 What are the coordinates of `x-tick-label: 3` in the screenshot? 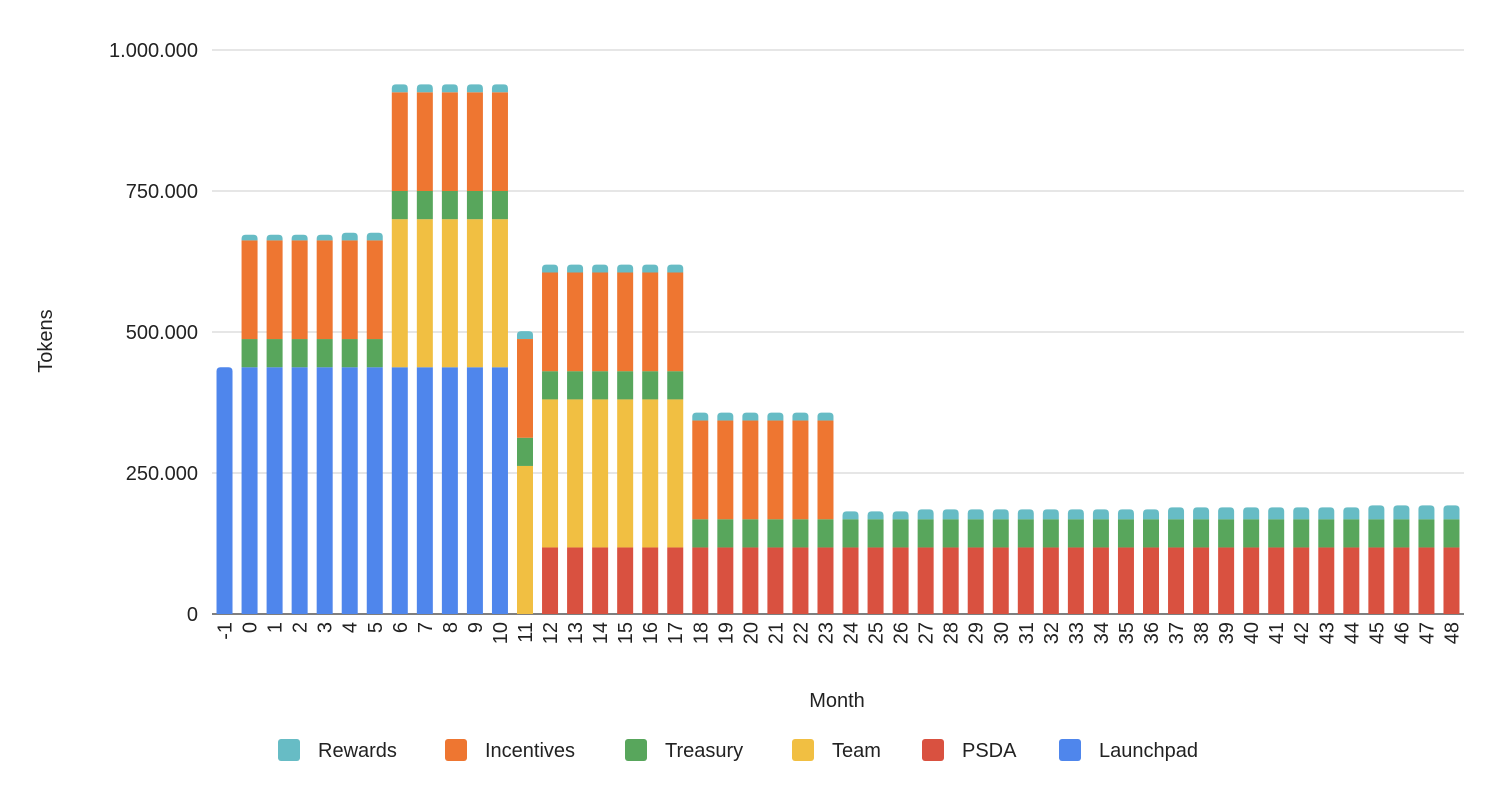 It's located at (326, 627).